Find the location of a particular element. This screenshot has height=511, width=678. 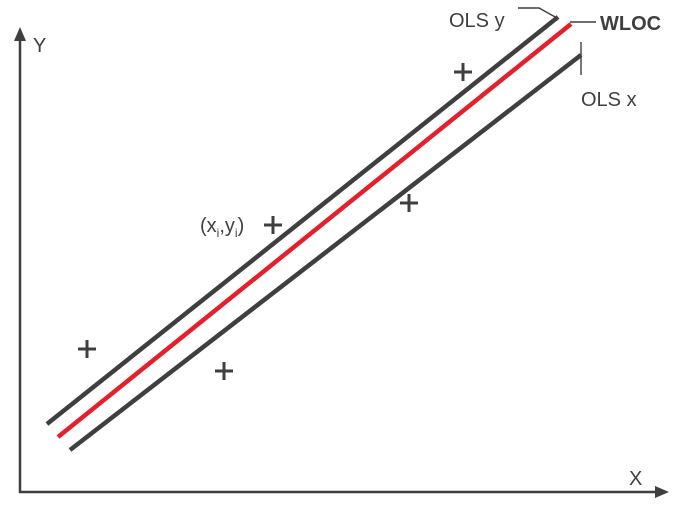

x-axis-arrowhead is located at coordinates (662, 492).